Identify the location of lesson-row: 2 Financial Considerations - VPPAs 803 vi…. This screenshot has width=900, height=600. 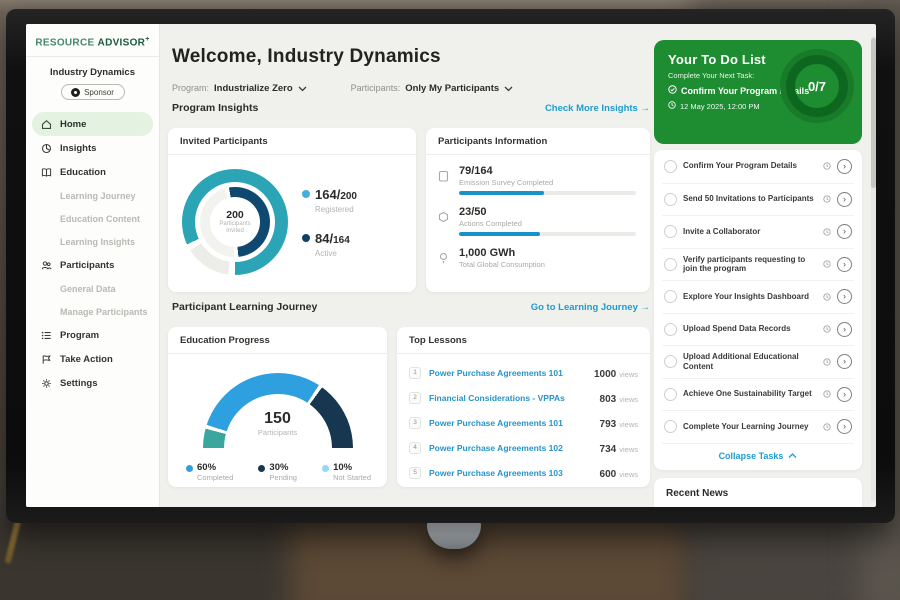
(523, 397).